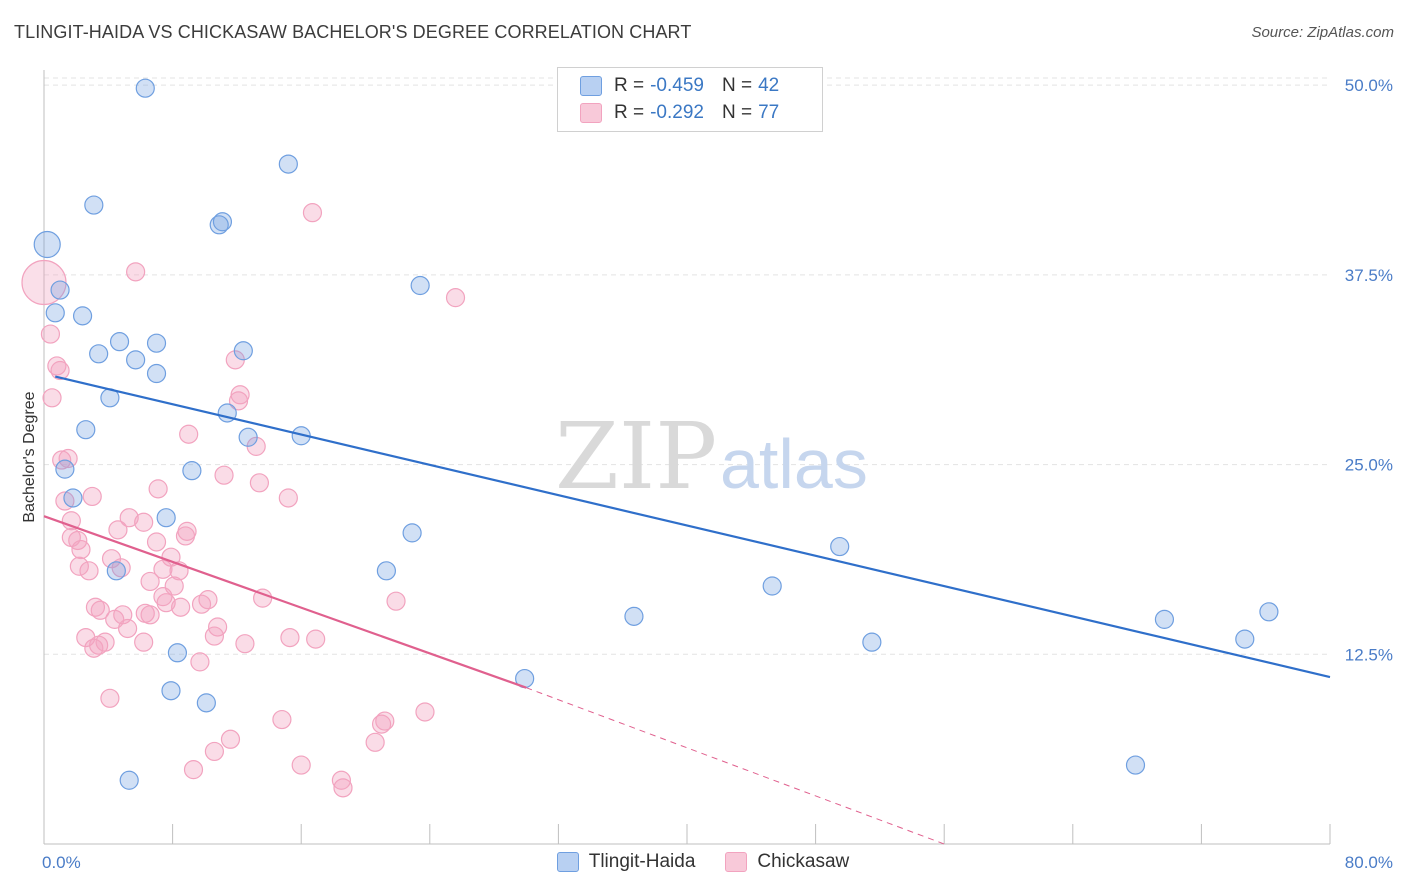 Image resolution: width=1406 pixels, height=892 pixels. Describe the element at coordinates (690, 99) in the screenshot. I see `correlation-legend: R = -0.459 N = 42 R = -0.292 N = 77` at that location.